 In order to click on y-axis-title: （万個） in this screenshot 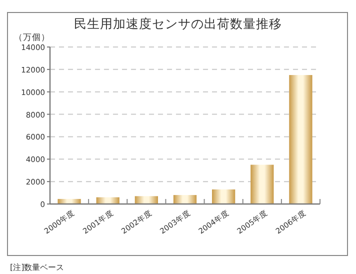, I will do `click(32, 37)`.